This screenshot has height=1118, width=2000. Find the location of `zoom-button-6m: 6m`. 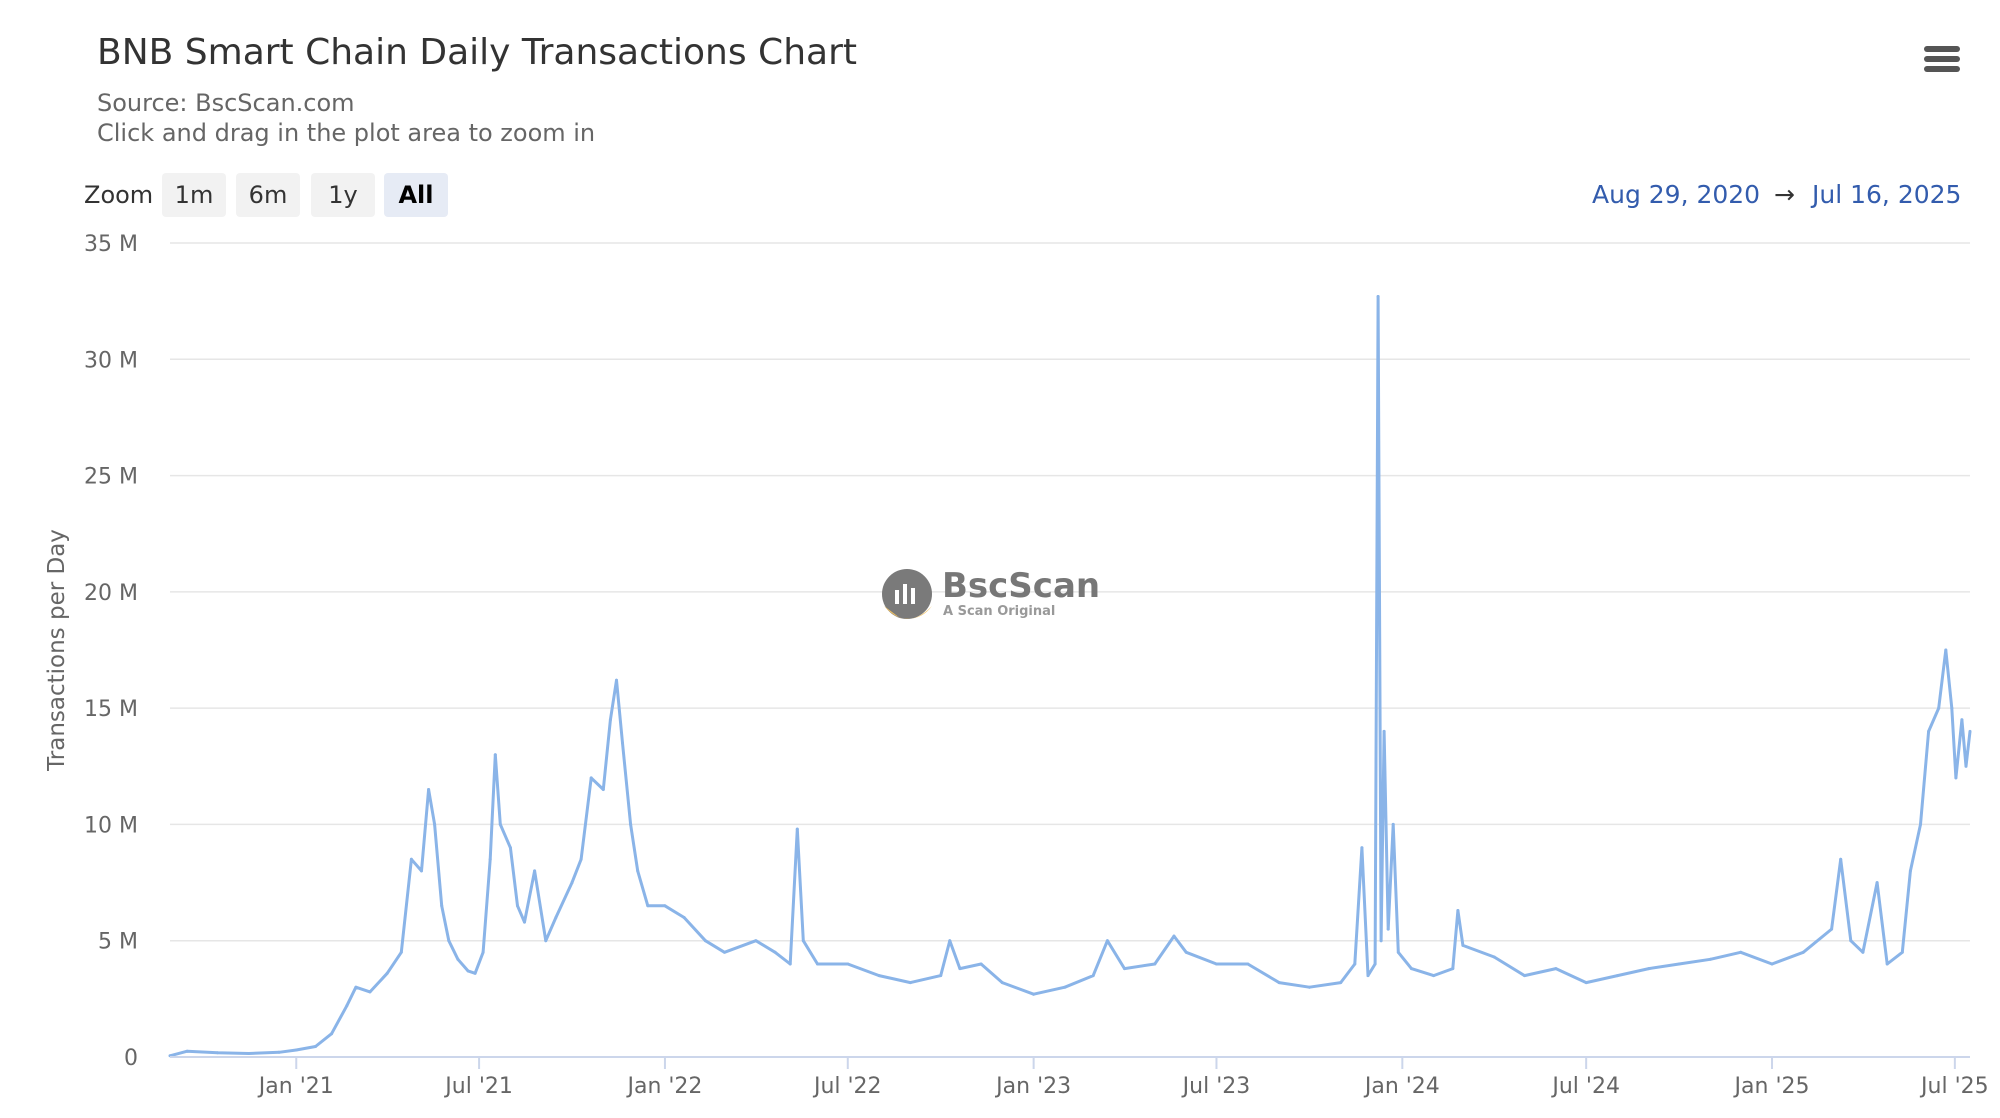

zoom-button-6m: 6m is located at coordinates (268, 195).